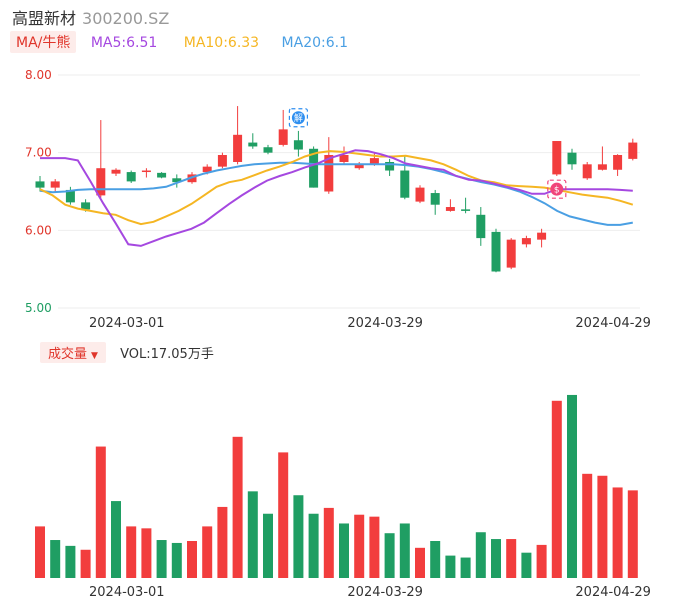  I want to click on ma20-line, so click(336, 193).